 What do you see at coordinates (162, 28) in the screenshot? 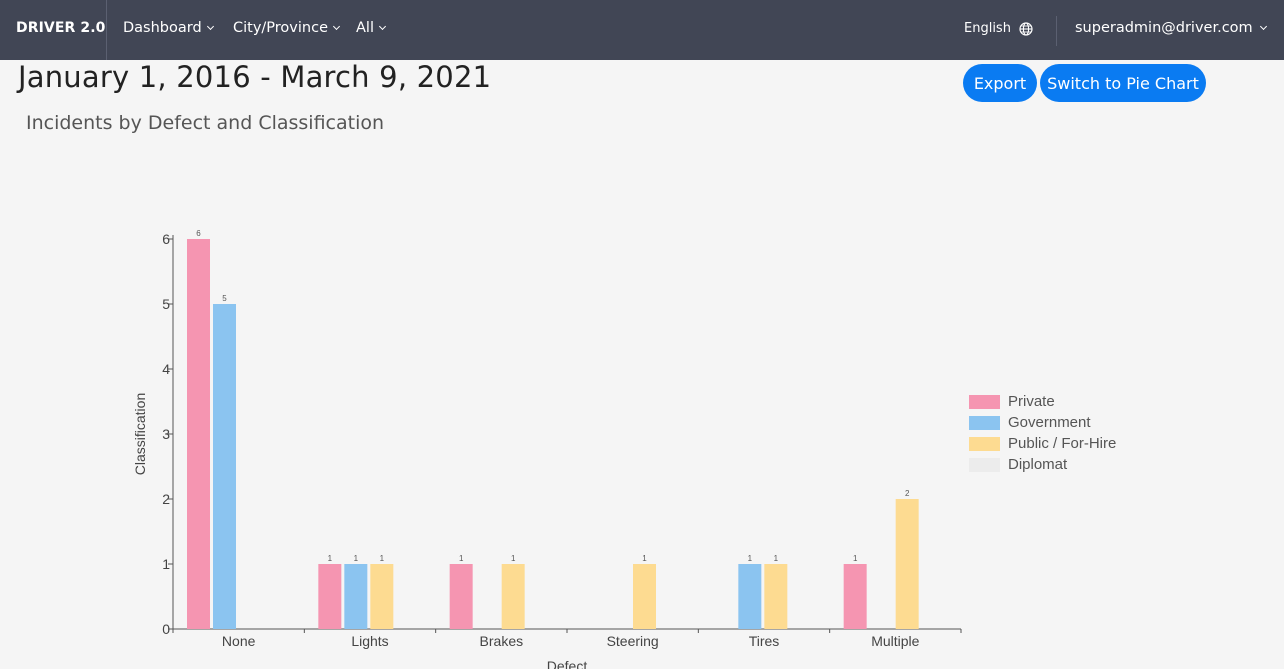
I see `nav-dashboard-label: Dashboard` at bounding box center [162, 28].